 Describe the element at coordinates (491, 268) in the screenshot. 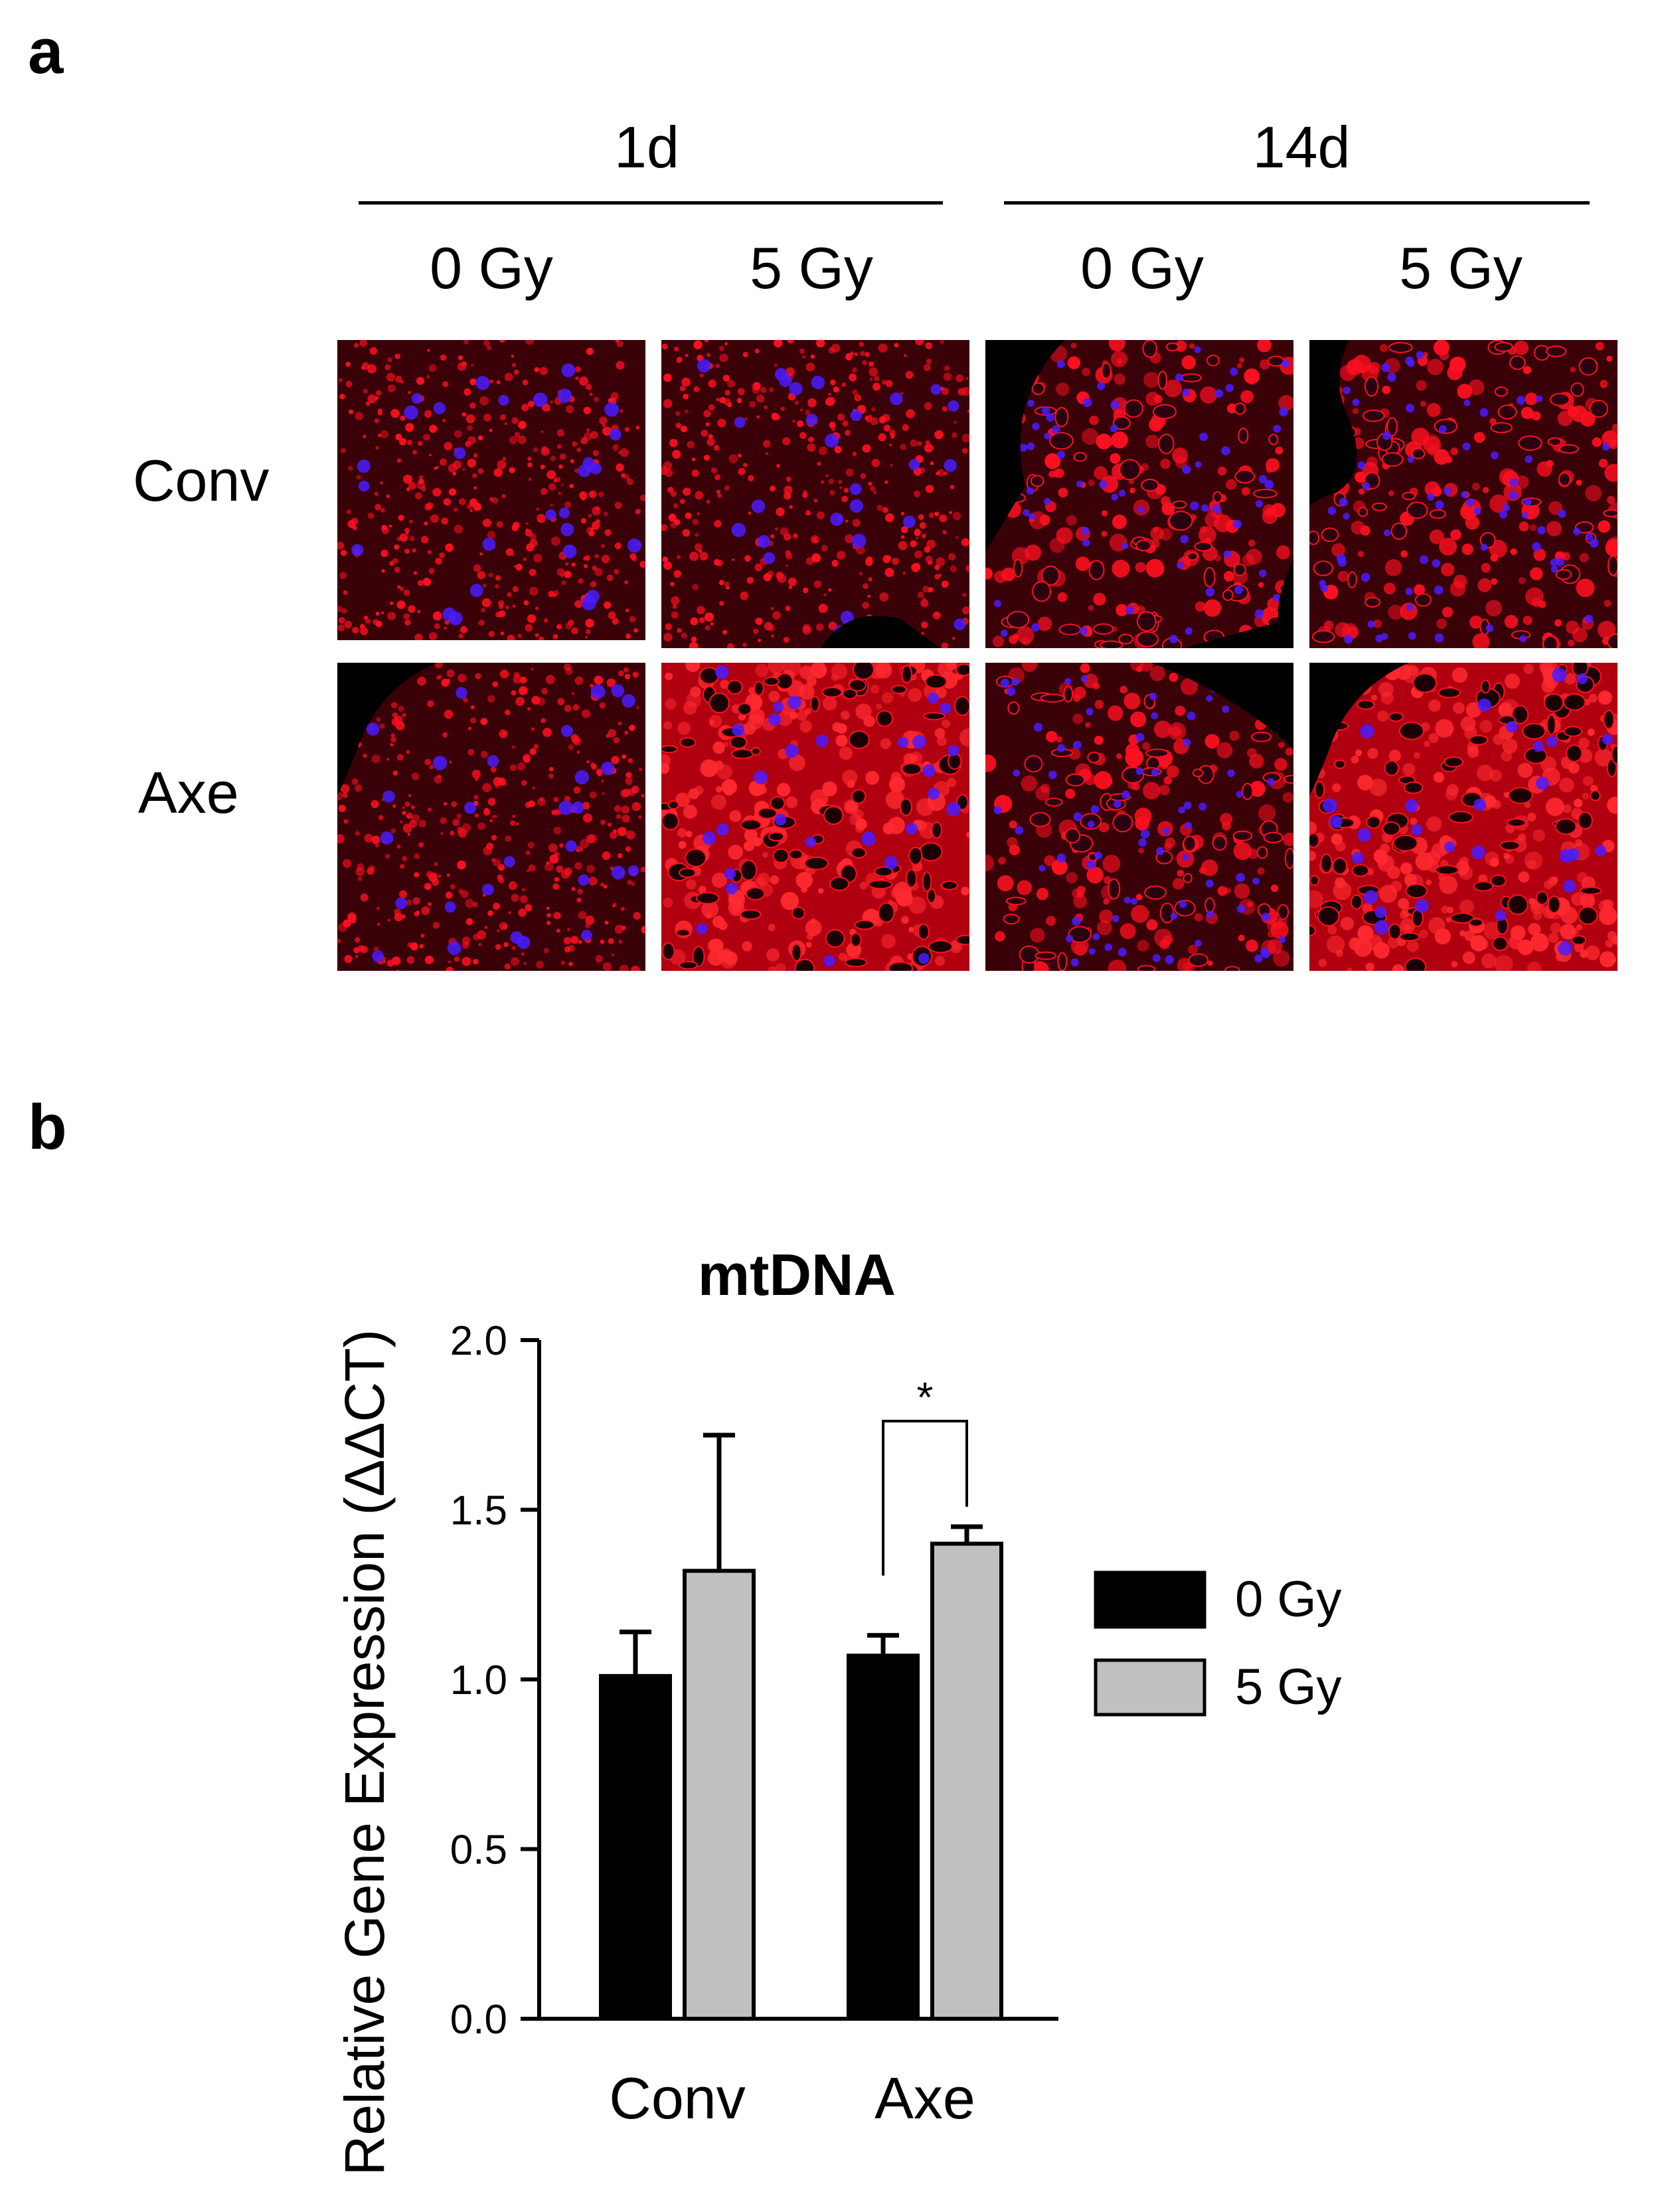

I see `dose-label-1d-0gy: 0 Gy` at that location.